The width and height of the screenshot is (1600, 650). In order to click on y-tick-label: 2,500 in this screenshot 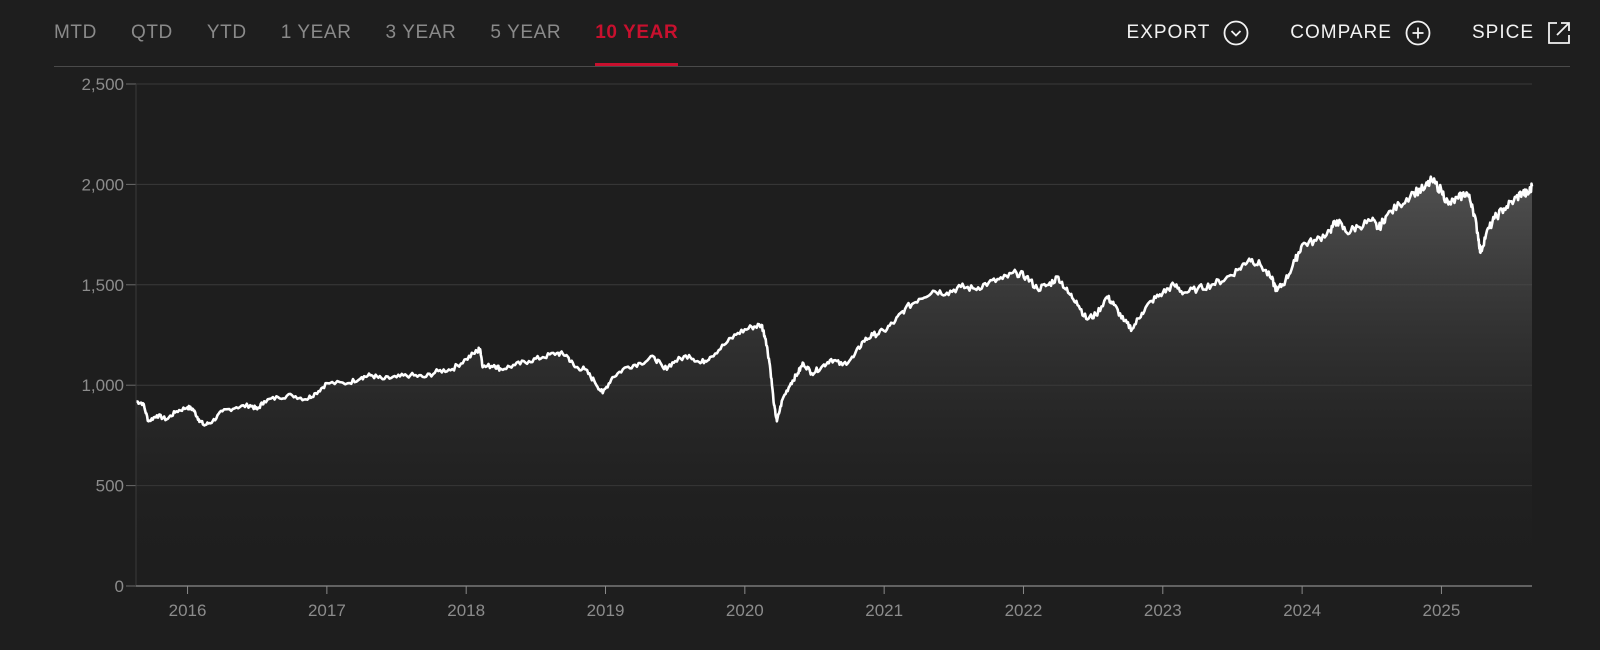, I will do `click(102, 84)`.